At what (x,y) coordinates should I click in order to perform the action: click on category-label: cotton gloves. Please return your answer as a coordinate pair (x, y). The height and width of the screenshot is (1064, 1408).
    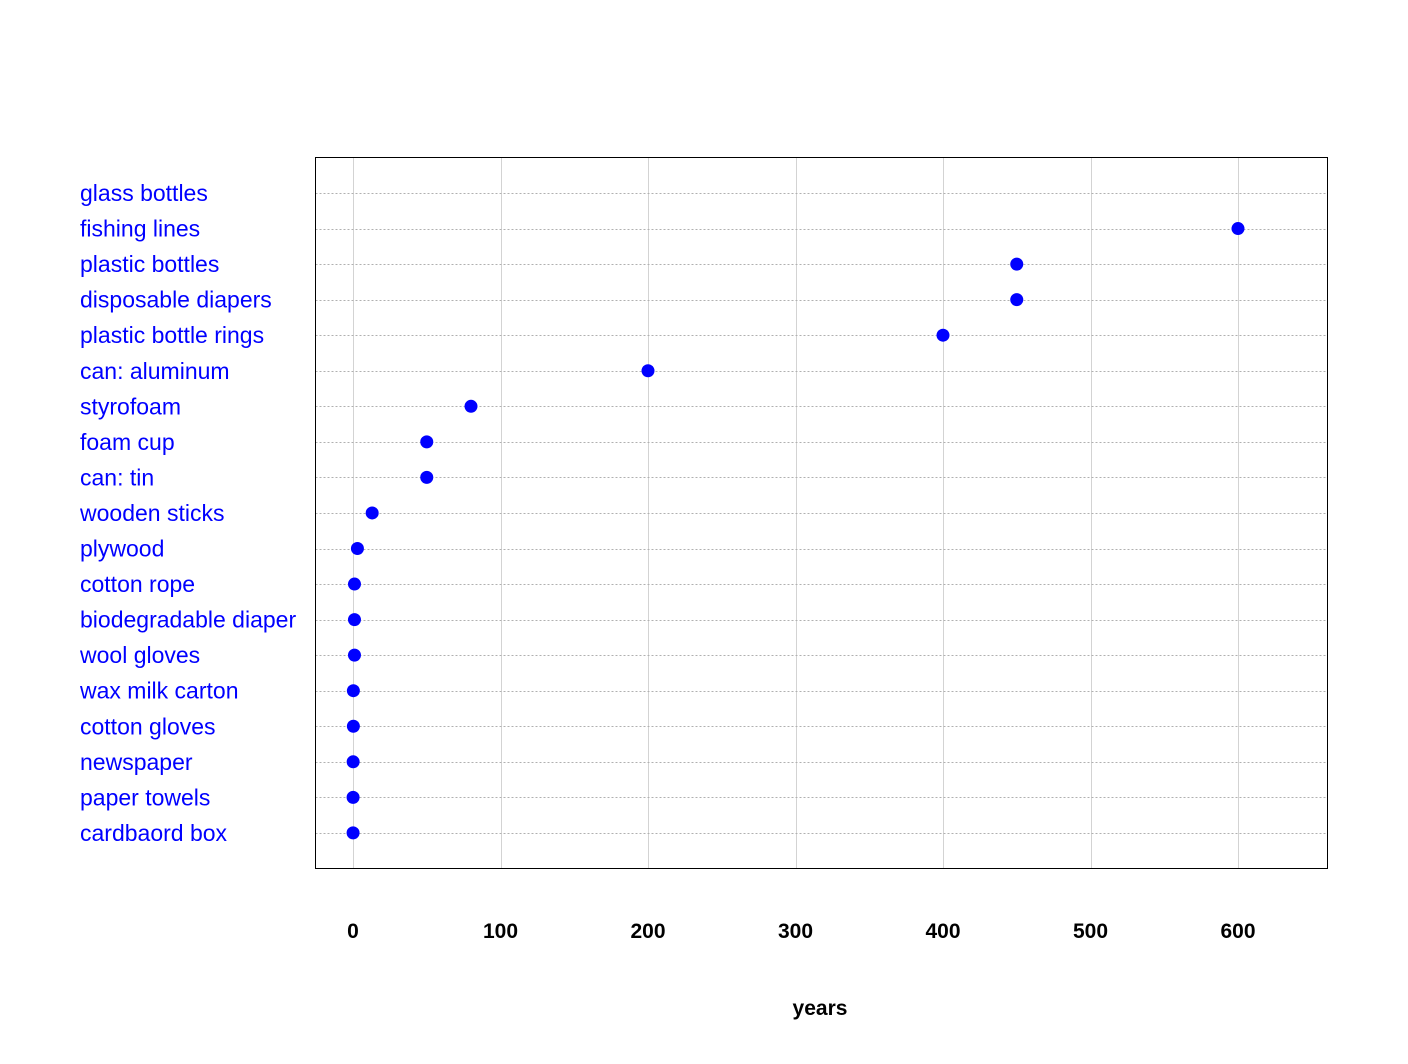
    Looking at the image, I should click on (148, 726).